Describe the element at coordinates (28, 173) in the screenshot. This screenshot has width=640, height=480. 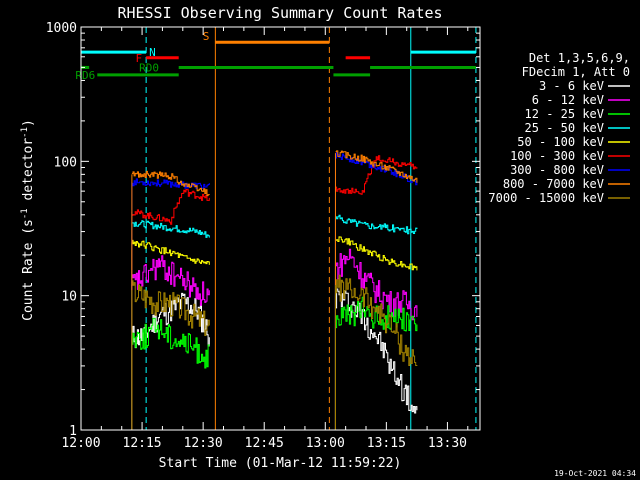
I see `y-axis-label-mid: detector` at that location.